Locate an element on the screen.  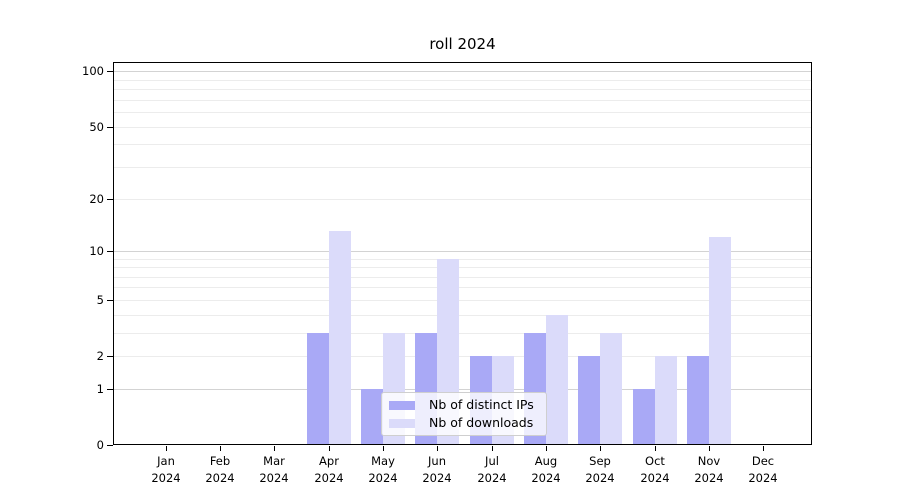
x-axis-tick-label: Jan 2024 is located at coordinates (166, 469).